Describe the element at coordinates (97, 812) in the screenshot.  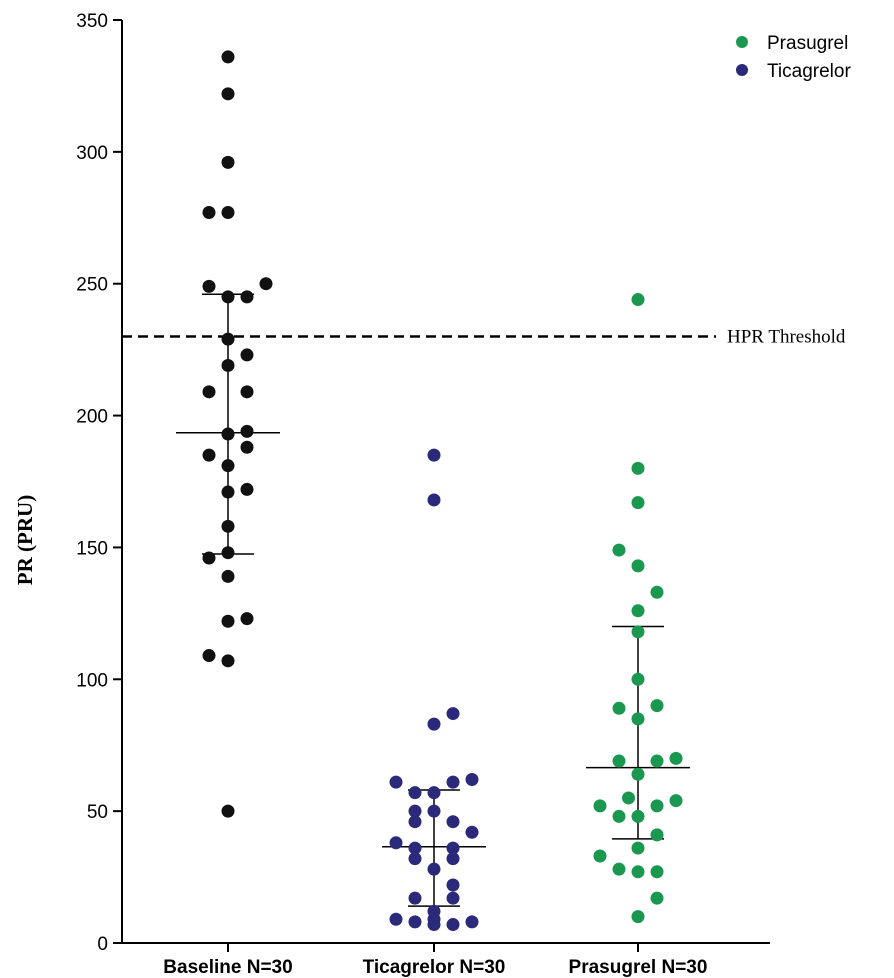
I see `y-tick-label: 50` at that location.